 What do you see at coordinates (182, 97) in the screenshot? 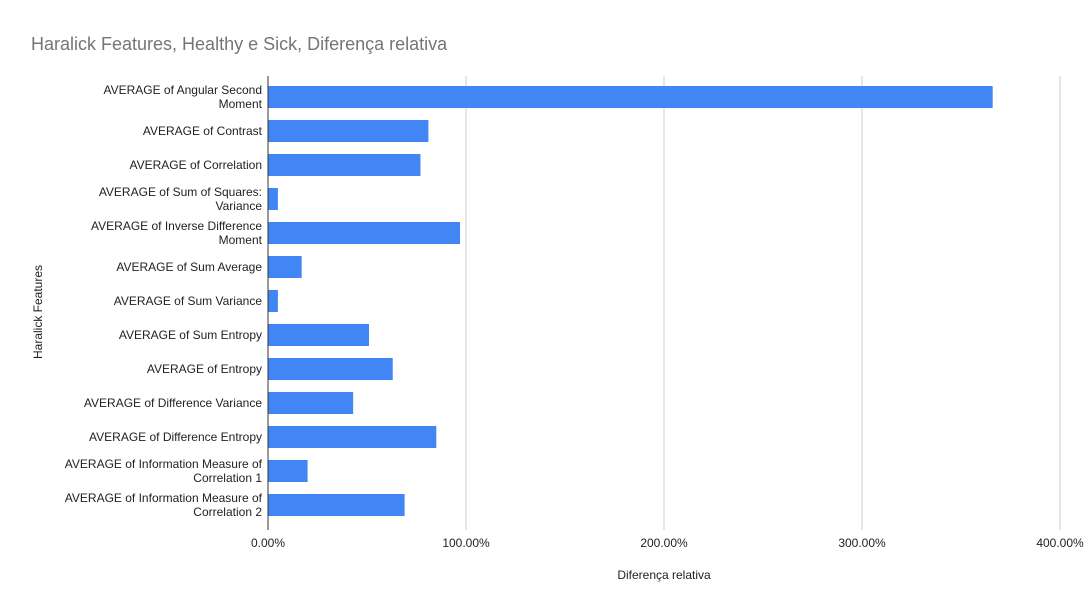
I see `category-label: AVERAGE of Angular Second Moment` at bounding box center [182, 97].